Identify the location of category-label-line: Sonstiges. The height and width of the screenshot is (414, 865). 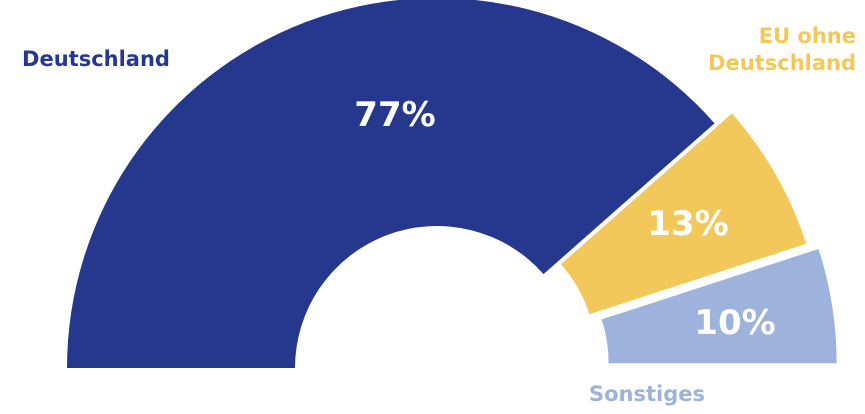
(647, 394).